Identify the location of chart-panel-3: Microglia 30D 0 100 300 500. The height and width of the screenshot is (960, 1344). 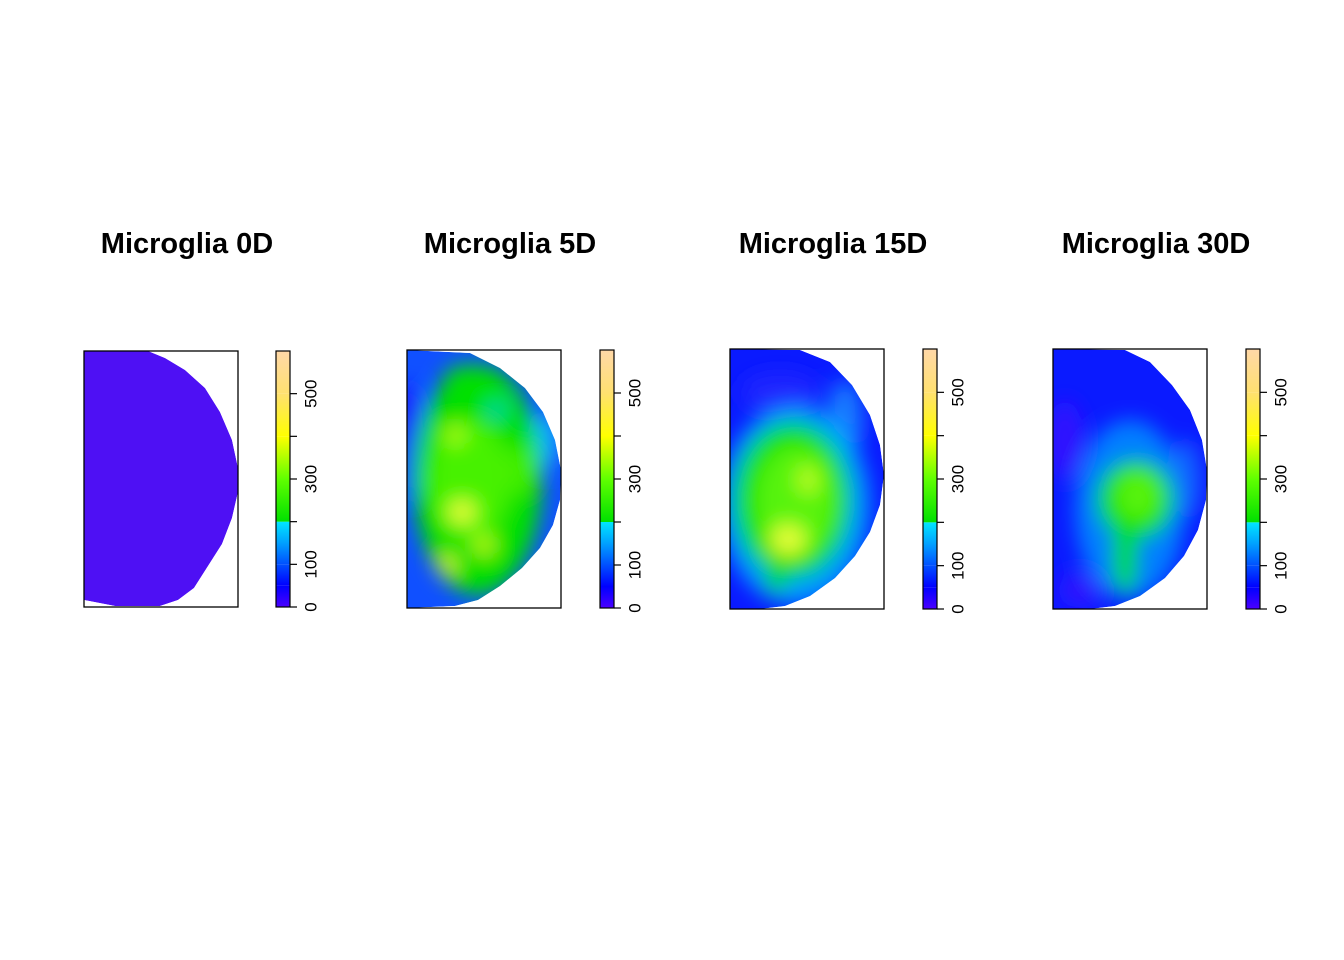
(1171, 421).